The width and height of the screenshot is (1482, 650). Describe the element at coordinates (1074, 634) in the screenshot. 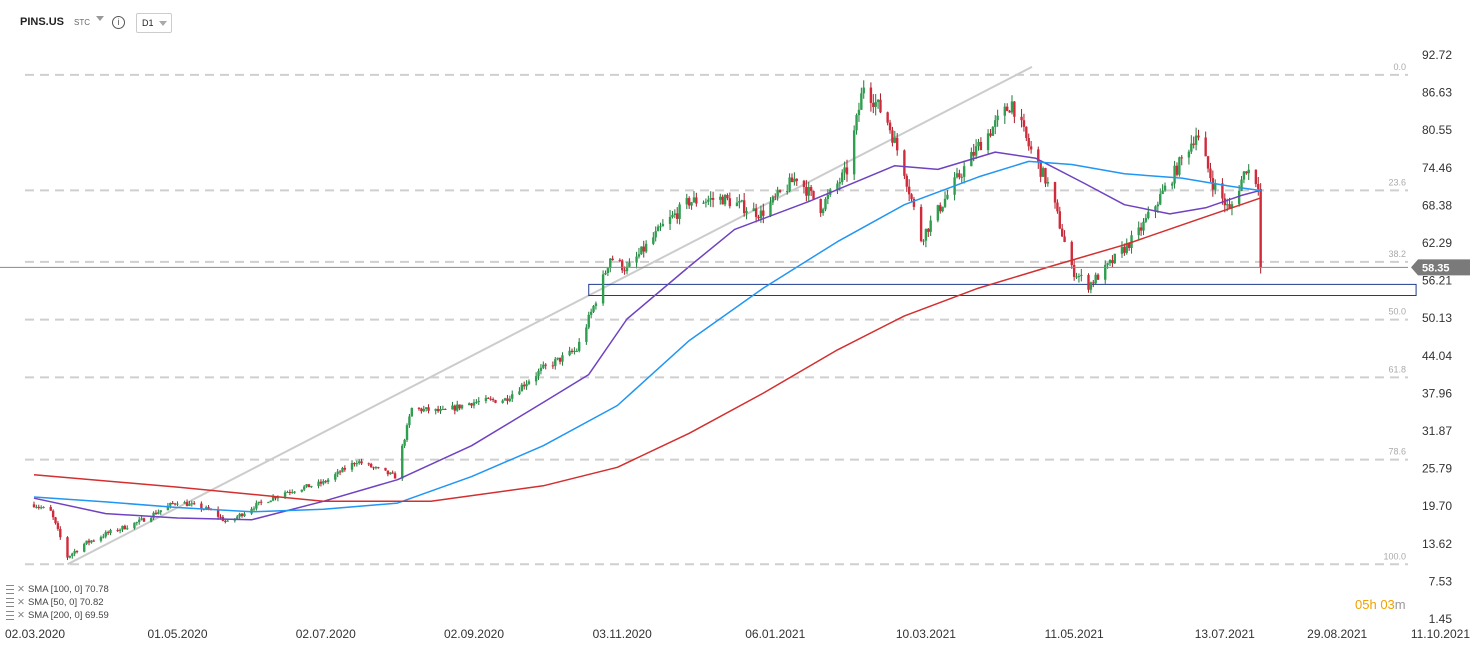

I see `x-tick-label: 11.05.2021` at that location.